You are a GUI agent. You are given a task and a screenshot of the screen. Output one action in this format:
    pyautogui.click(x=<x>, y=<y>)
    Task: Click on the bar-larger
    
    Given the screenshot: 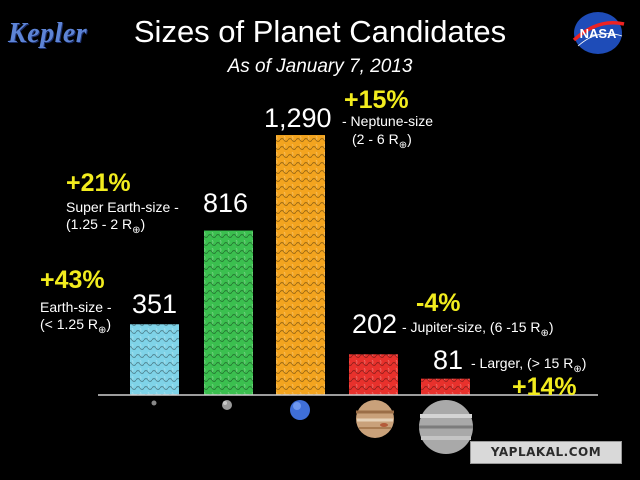 What is the action you would take?
    pyautogui.click(x=445, y=386)
    